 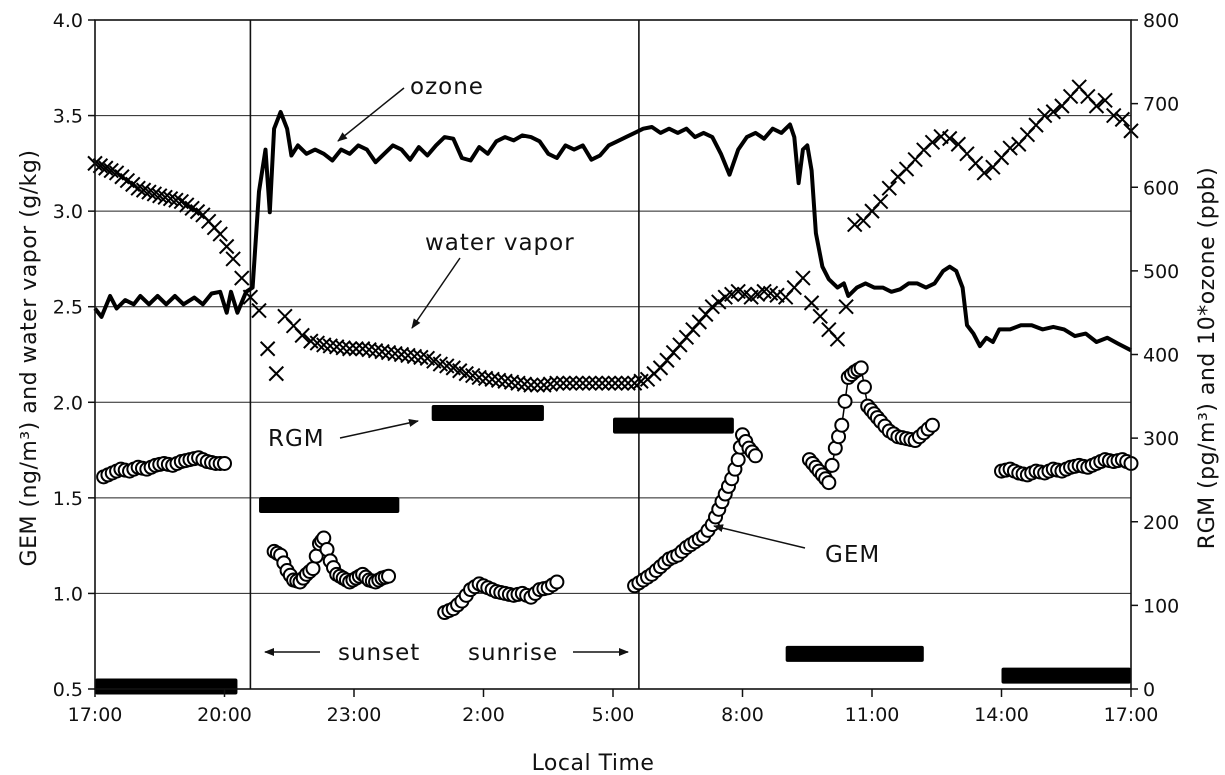 What do you see at coordinates (354, 715) in the screenshot?
I see `x-tick-label: 23:00` at bounding box center [354, 715].